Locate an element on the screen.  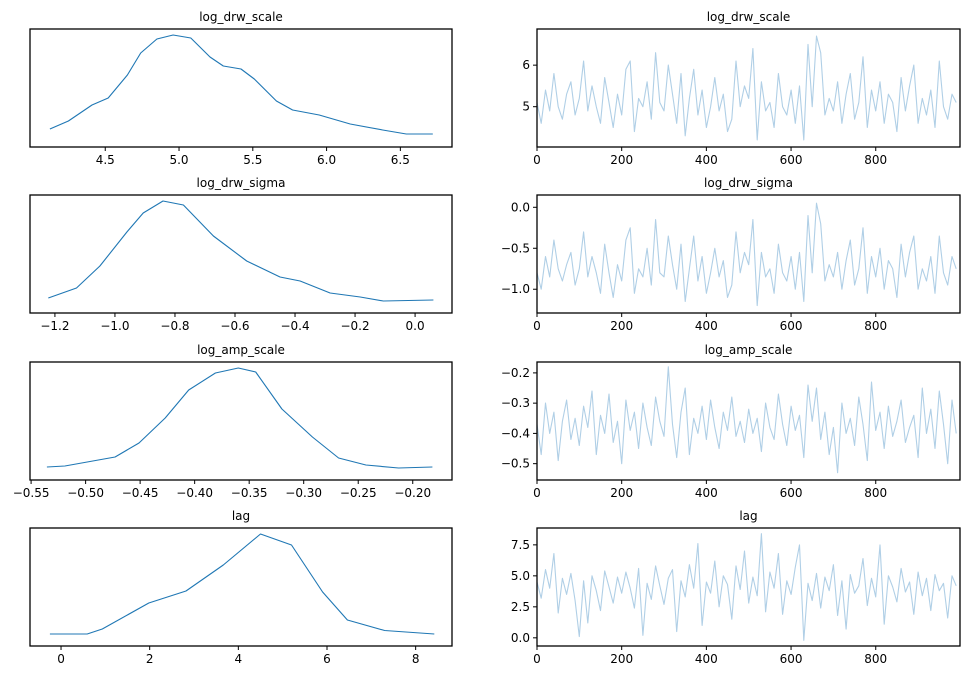
kde-xtick-label: −0.45 is located at coordinates (140, 493).